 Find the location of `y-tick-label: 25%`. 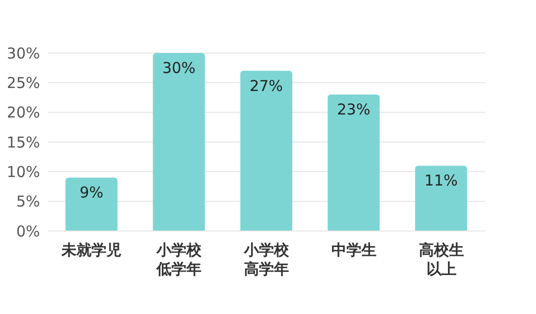

y-tick-label: 25% is located at coordinates (23, 83).